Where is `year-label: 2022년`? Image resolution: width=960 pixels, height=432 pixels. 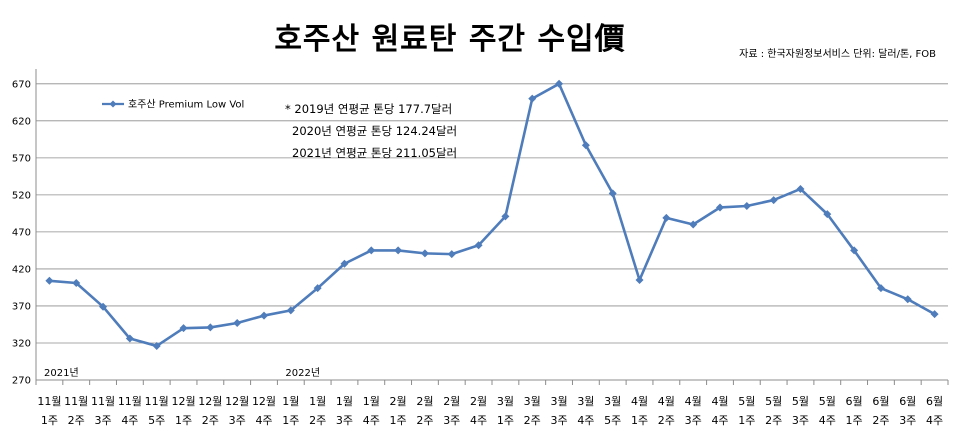
year-label: 2022년 is located at coordinates (302, 373).